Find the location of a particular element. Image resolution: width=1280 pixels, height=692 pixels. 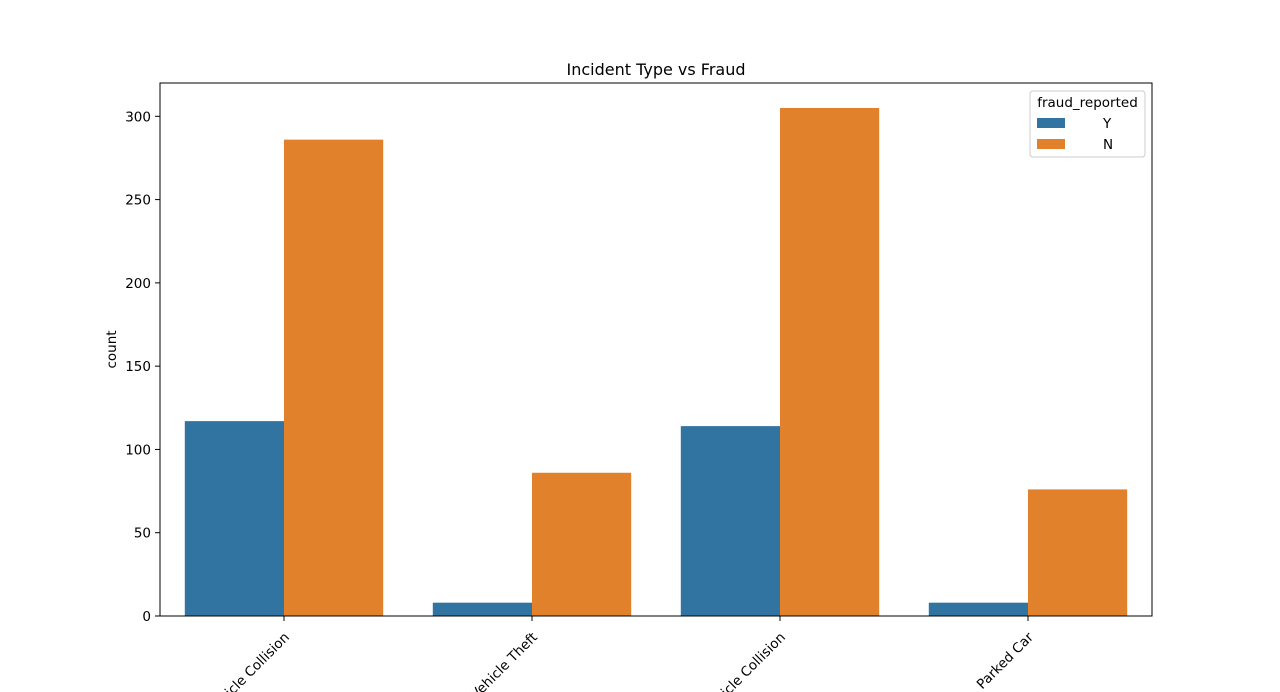

legend-label-n: N is located at coordinates (1108, 145).